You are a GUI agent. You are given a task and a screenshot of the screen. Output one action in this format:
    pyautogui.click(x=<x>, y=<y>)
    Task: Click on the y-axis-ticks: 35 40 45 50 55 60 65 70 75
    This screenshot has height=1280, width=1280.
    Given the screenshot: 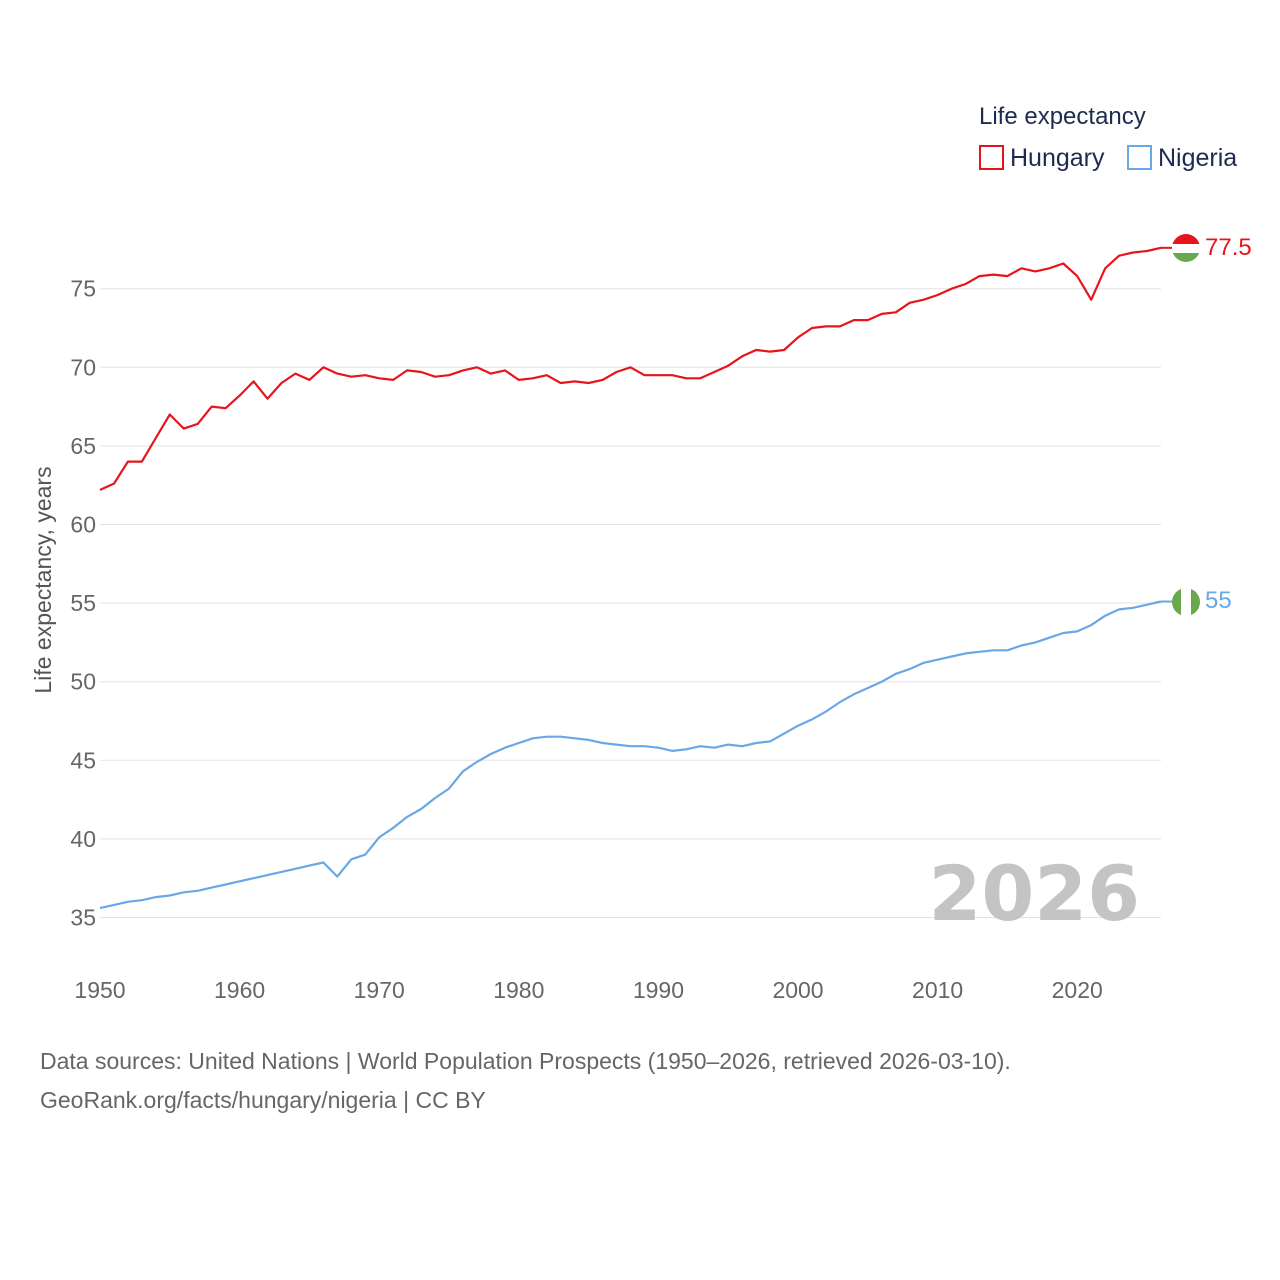 What is the action you would take?
    pyautogui.click(x=83, y=603)
    